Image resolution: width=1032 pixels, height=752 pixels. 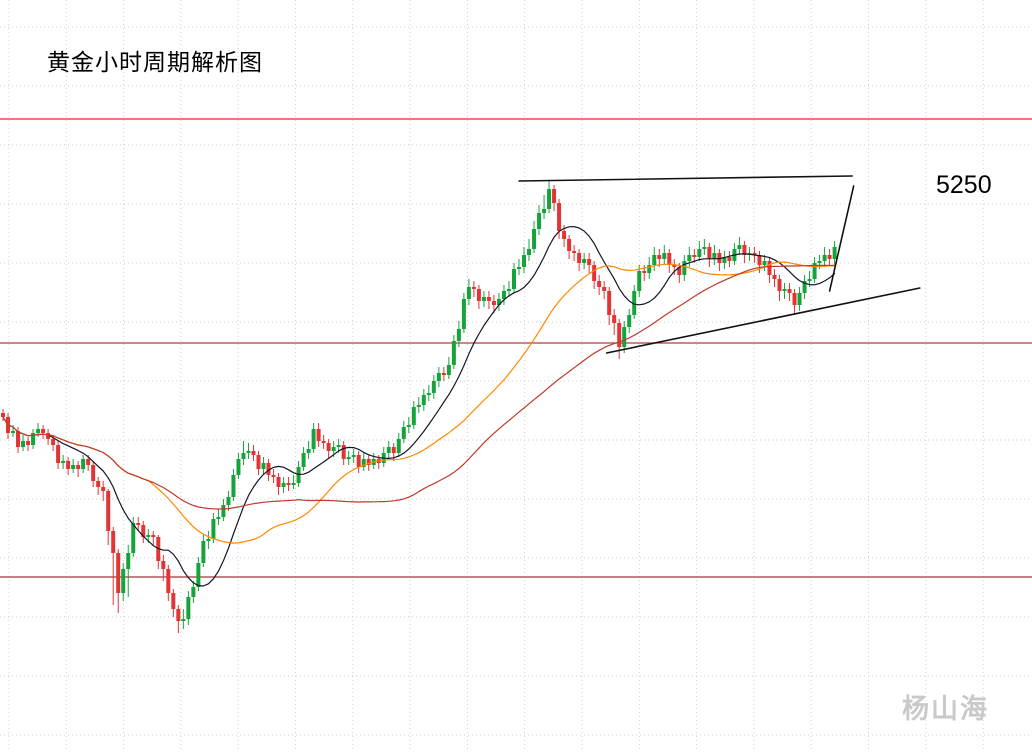 I want to click on author-watermark: 杨山海, so click(x=945, y=709).